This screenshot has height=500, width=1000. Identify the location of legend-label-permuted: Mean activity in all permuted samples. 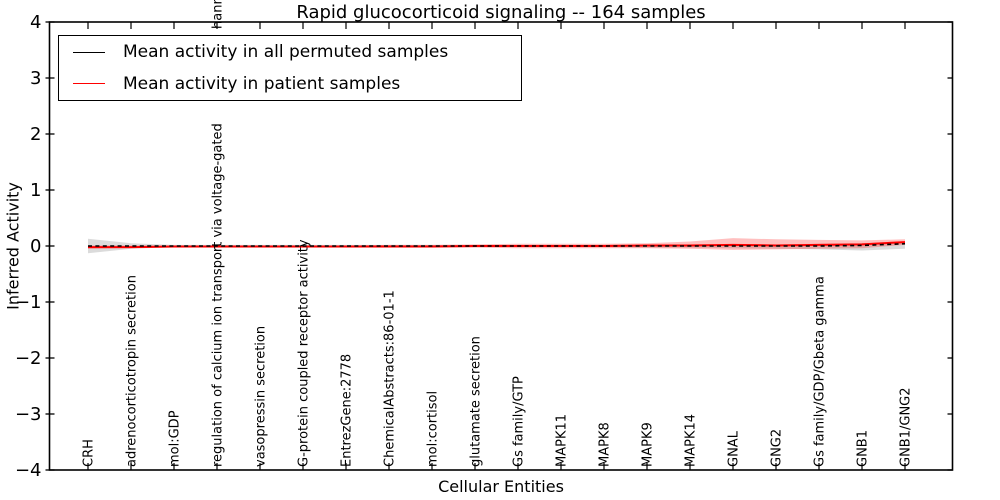
(286, 52).